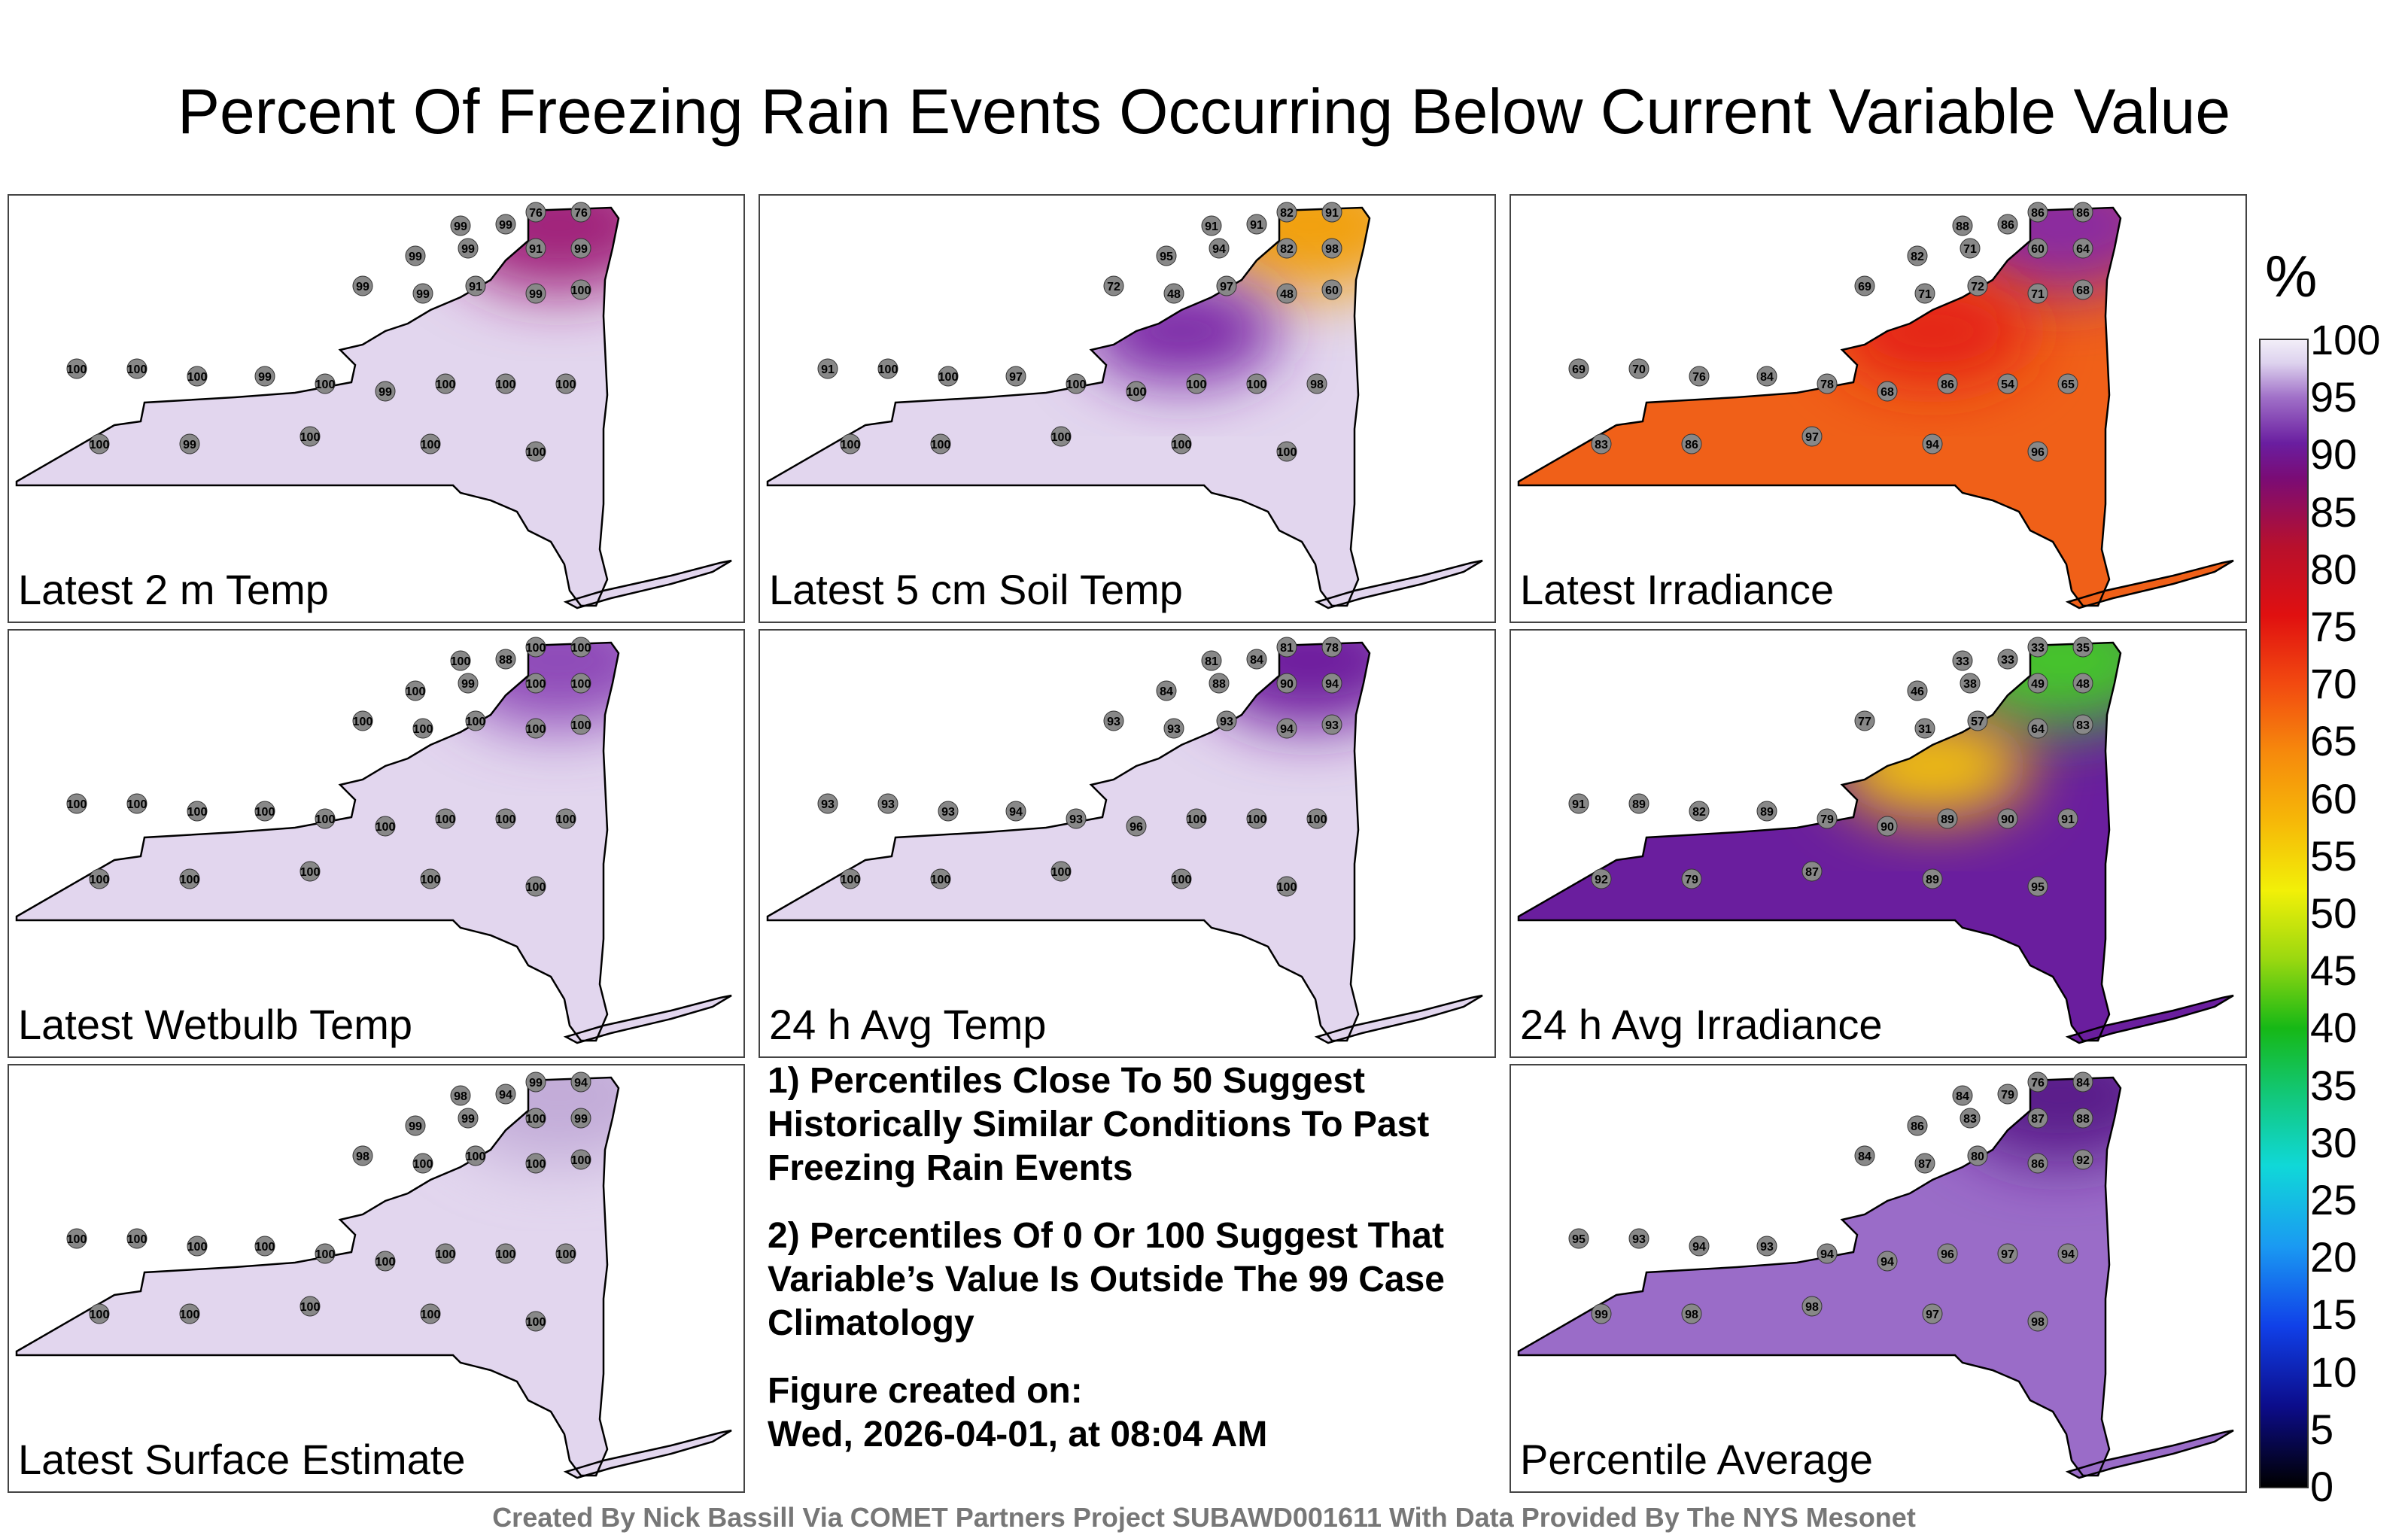 The image size is (2408, 1535). What do you see at coordinates (1947, 818) in the screenshot?
I see `station-marker: 89` at bounding box center [1947, 818].